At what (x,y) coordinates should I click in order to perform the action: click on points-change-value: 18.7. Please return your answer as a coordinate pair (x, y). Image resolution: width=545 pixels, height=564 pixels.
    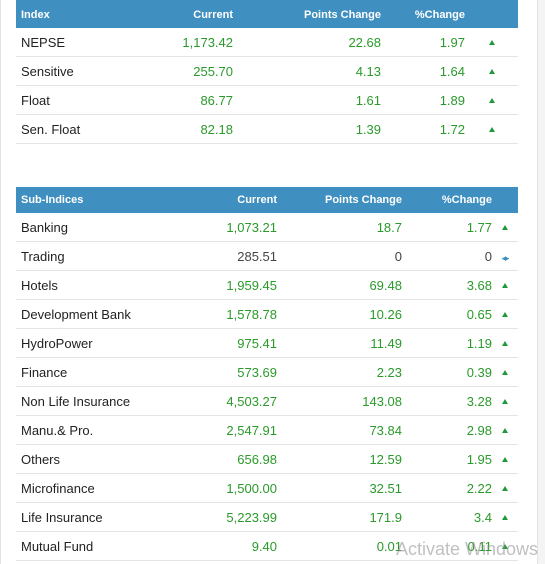
    Looking at the image, I should click on (339, 227).